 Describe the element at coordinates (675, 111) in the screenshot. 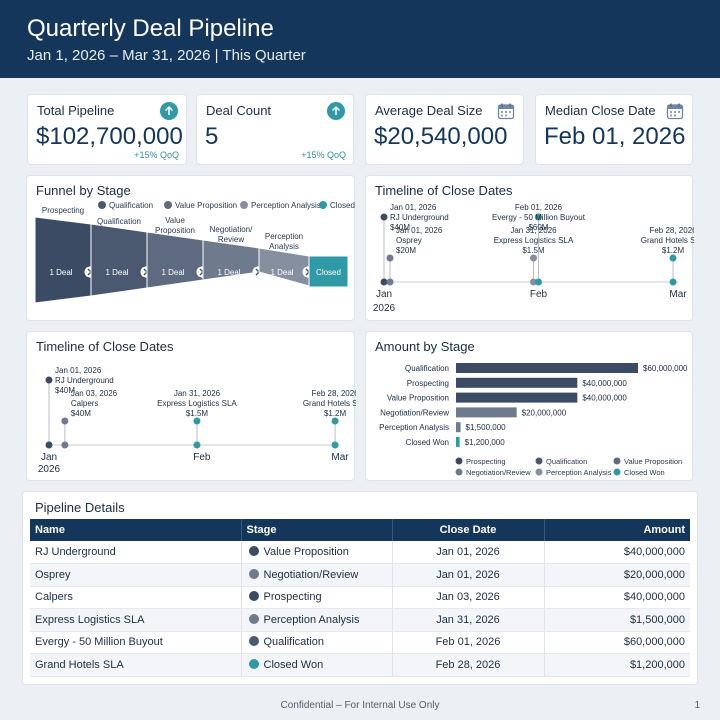

I see `calendar-icon` at that location.